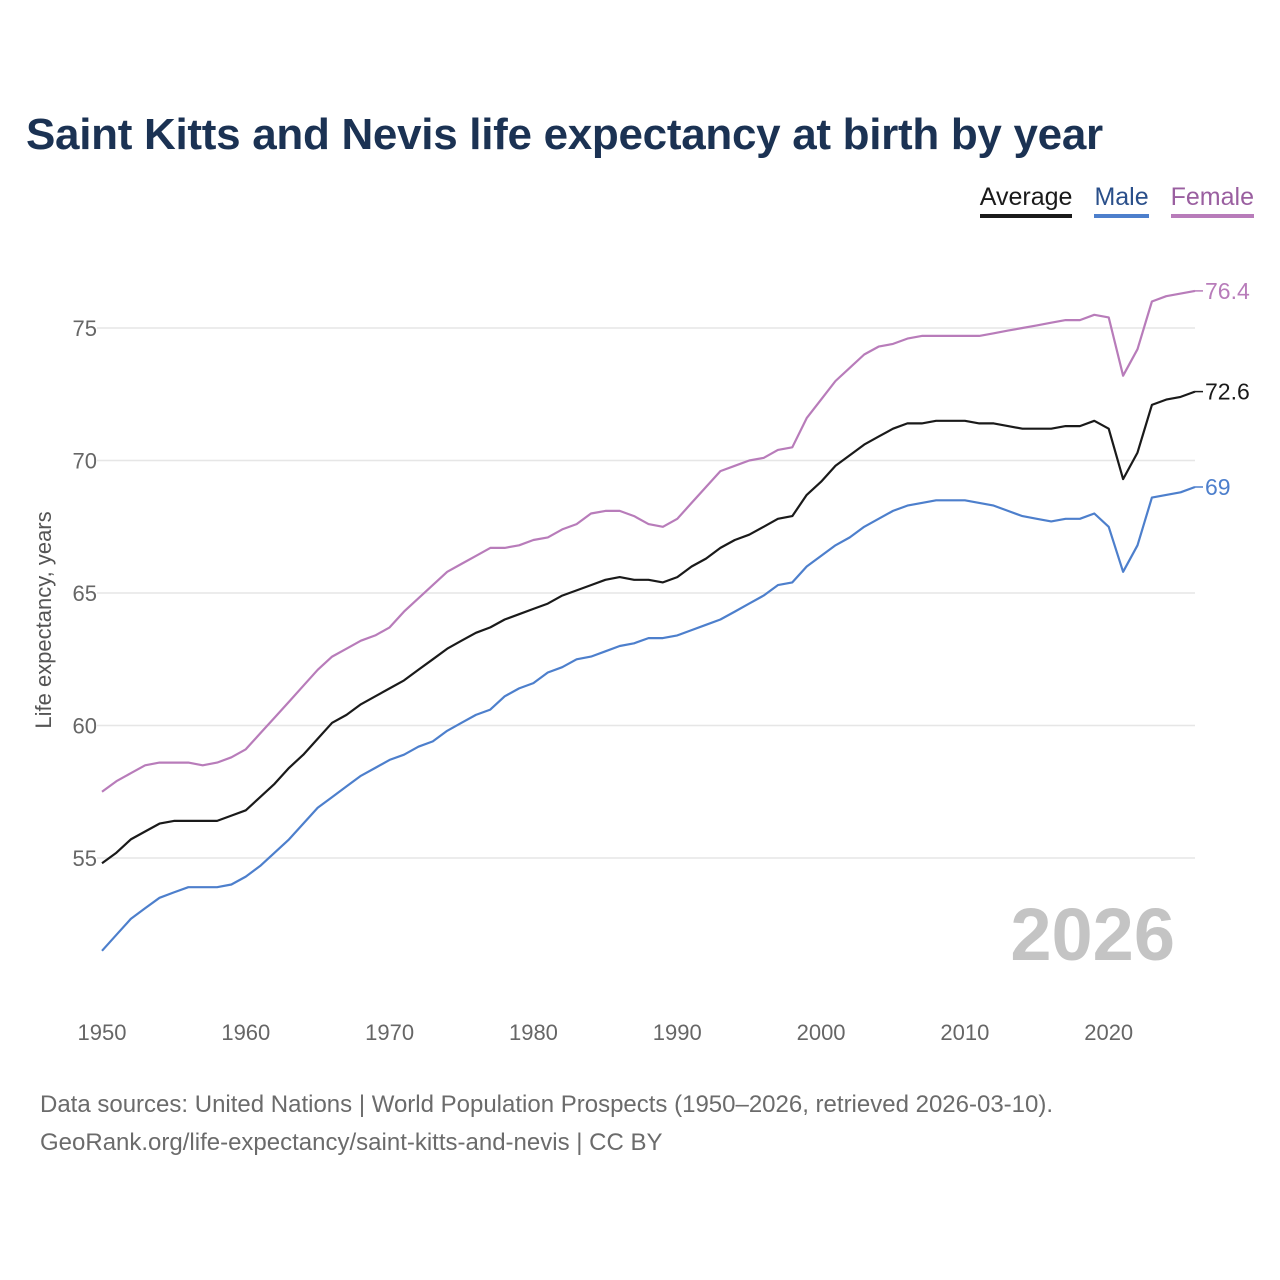 Image resolution: width=1280 pixels, height=1280 pixels. Describe the element at coordinates (1212, 200) in the screenshot. I see `legend-item-female: Female` at that location.